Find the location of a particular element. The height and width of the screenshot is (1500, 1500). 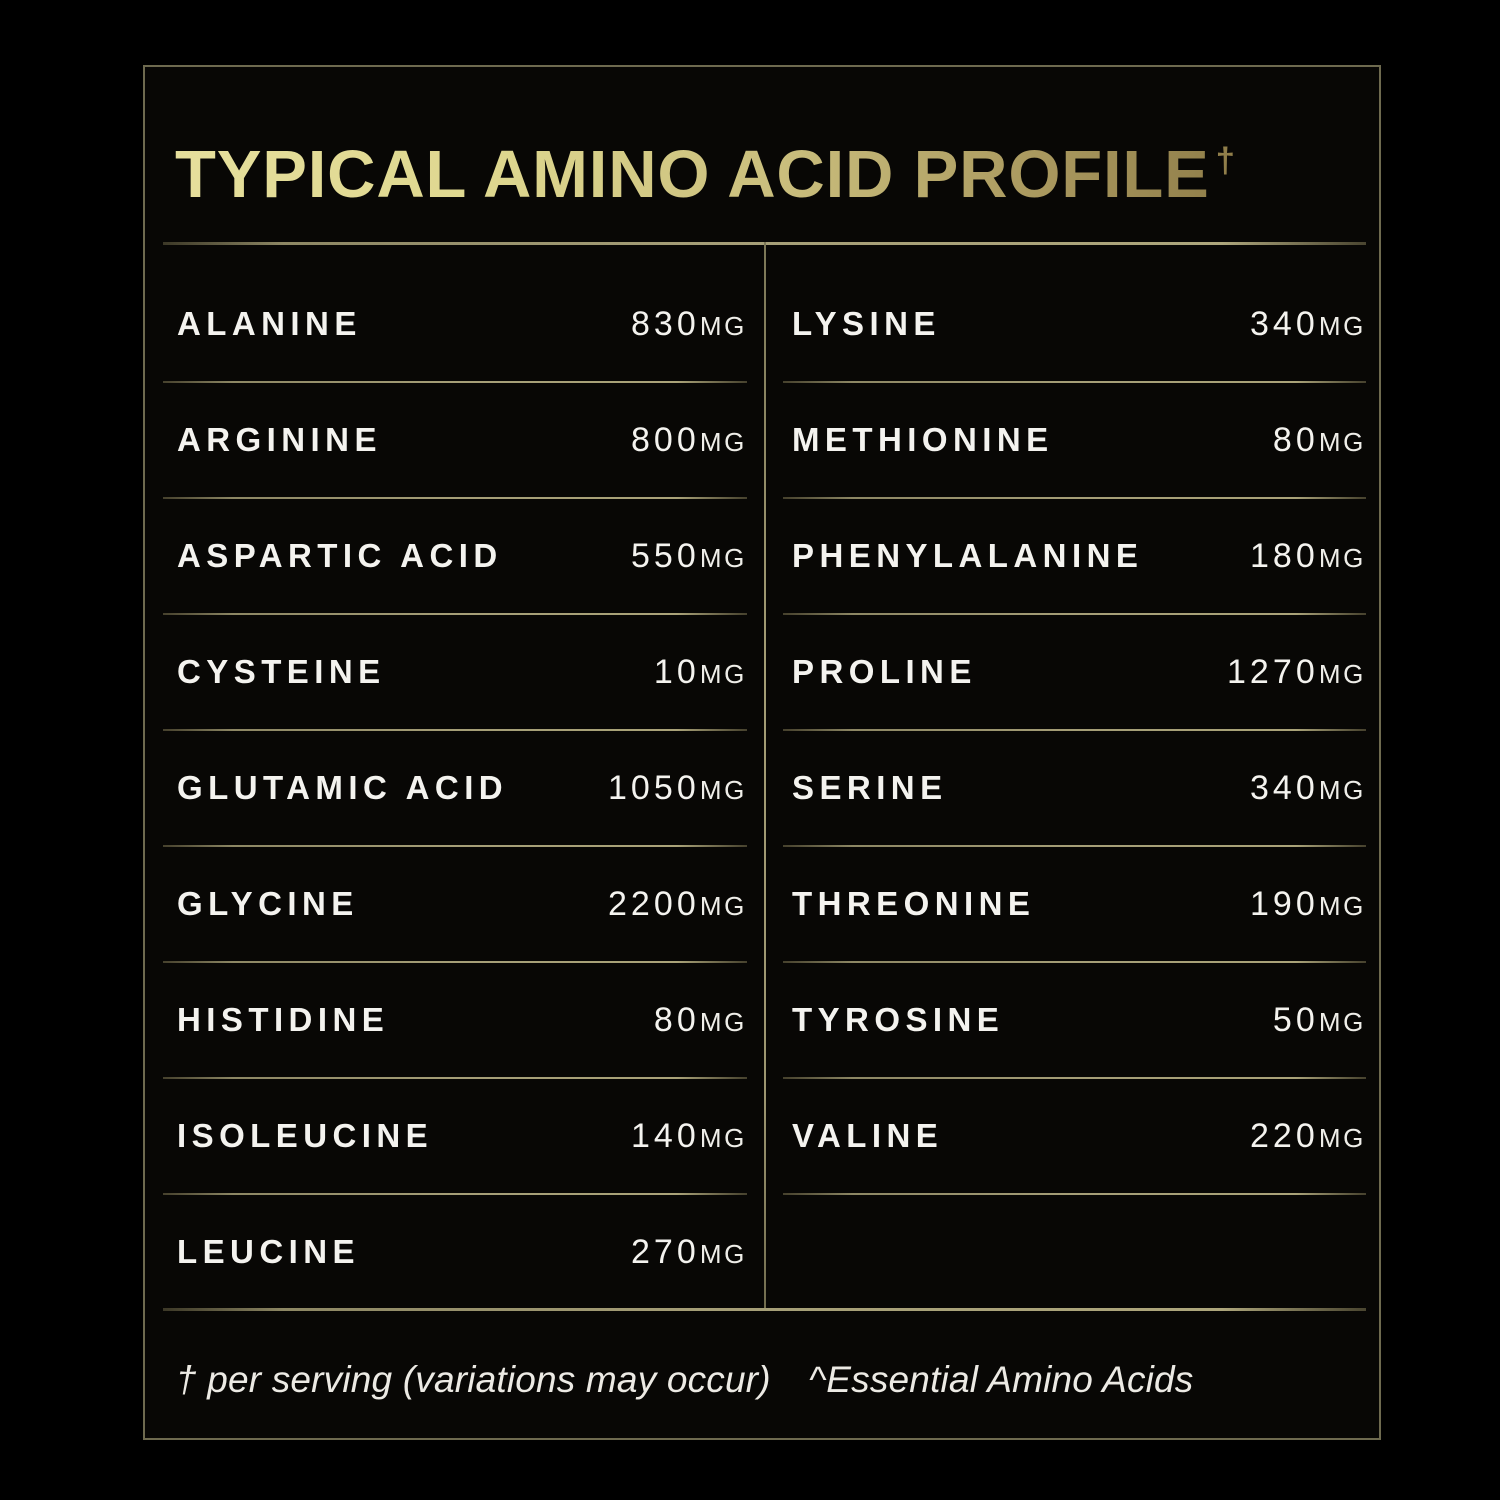

amino-amount: 550 is located at coordinates (665, 555).